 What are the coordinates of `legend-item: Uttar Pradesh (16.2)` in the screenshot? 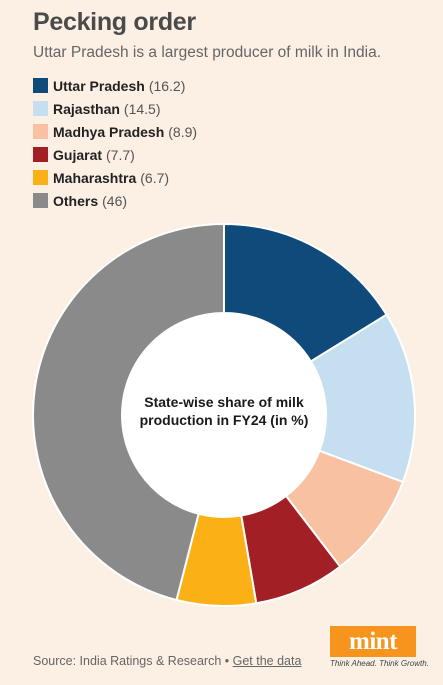 It's located at (115, 85).